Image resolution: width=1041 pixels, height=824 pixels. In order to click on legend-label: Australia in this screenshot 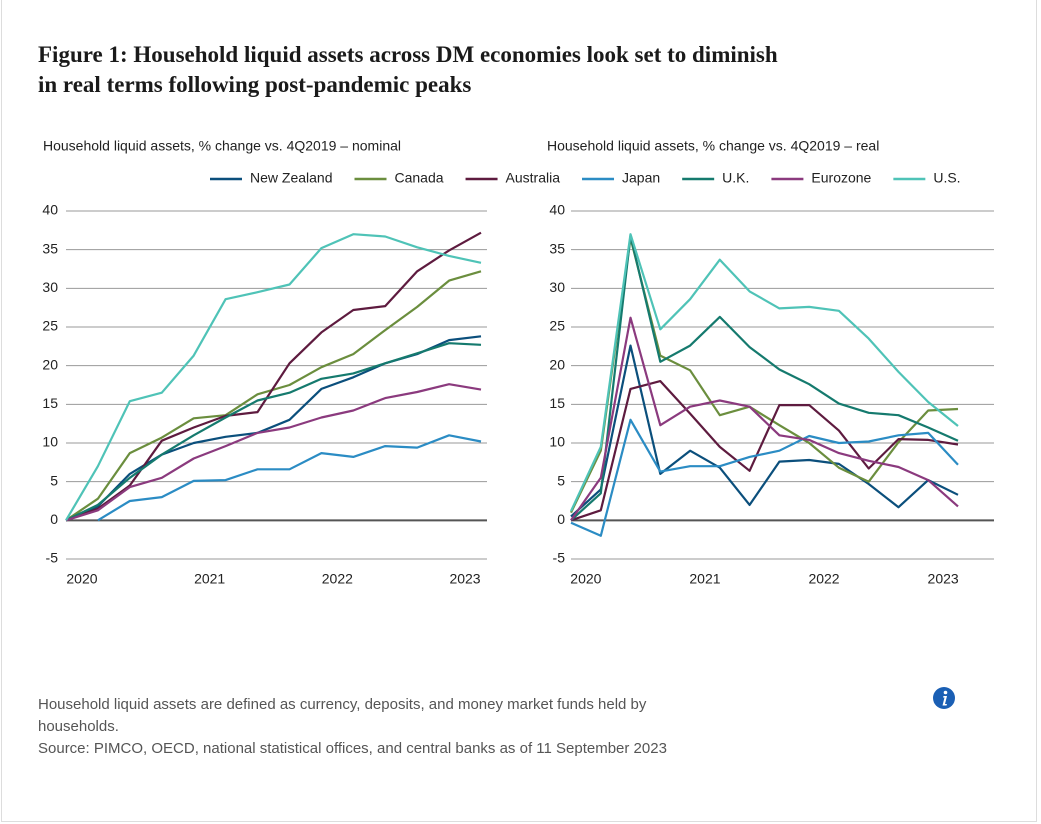, I will do `click(533, 178)`.